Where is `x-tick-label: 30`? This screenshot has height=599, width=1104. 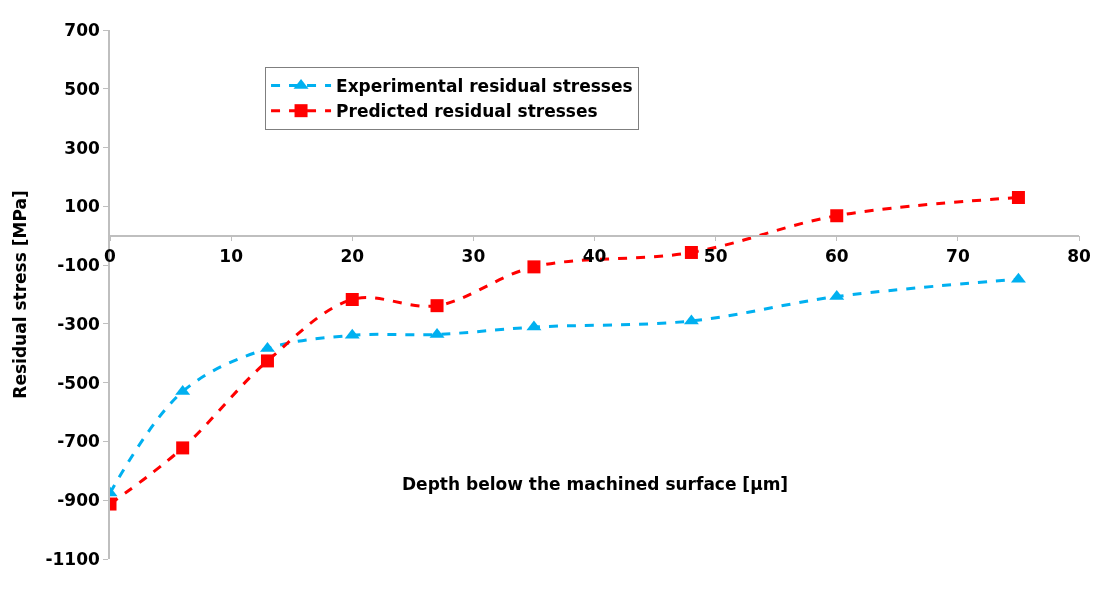
x-tick-label: 30 is located at coordinates (473, 255).